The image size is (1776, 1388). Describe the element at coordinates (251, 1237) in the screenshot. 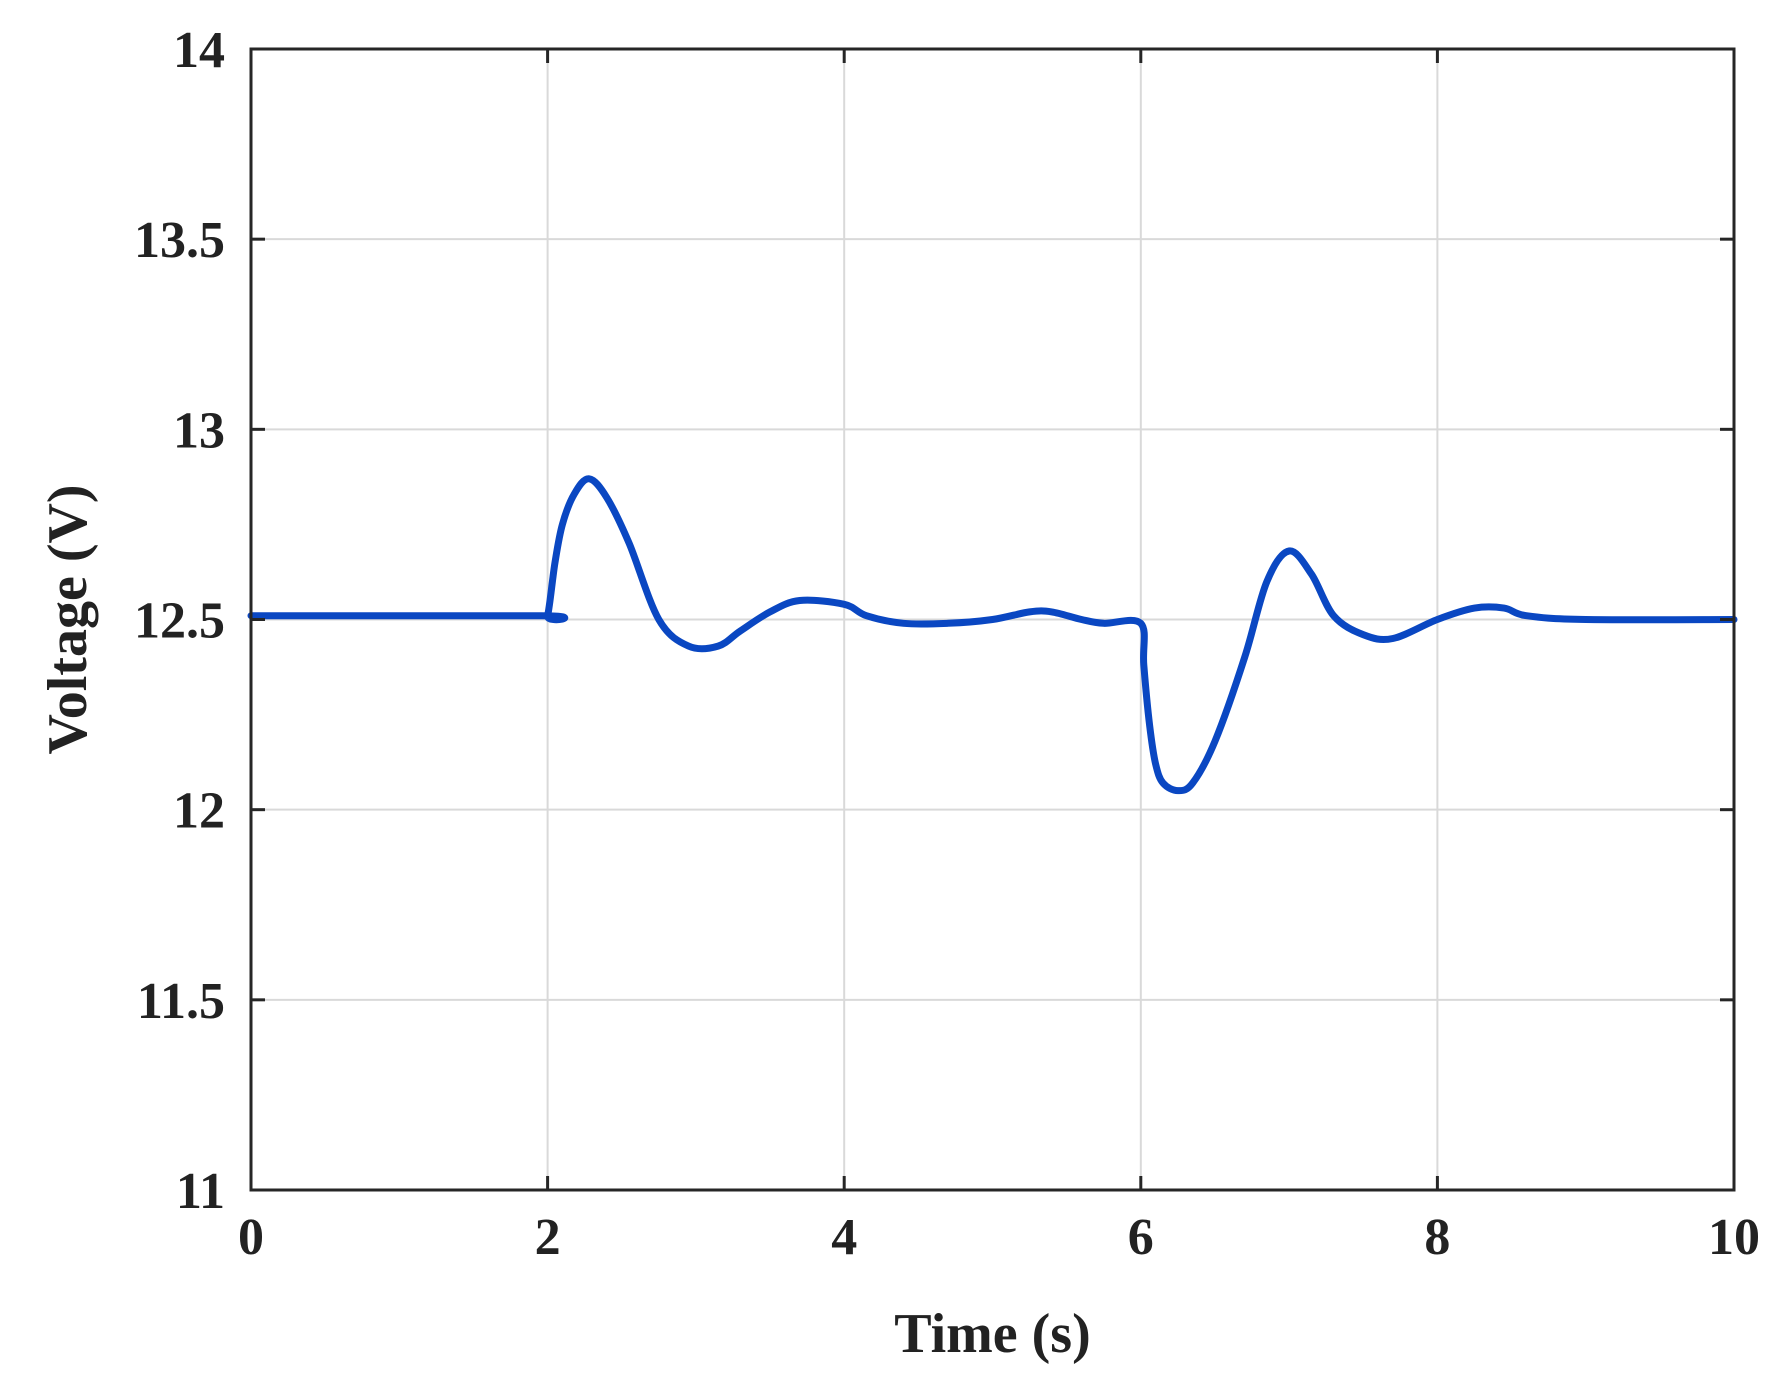

I see `x-tick-label: 0` at that location.